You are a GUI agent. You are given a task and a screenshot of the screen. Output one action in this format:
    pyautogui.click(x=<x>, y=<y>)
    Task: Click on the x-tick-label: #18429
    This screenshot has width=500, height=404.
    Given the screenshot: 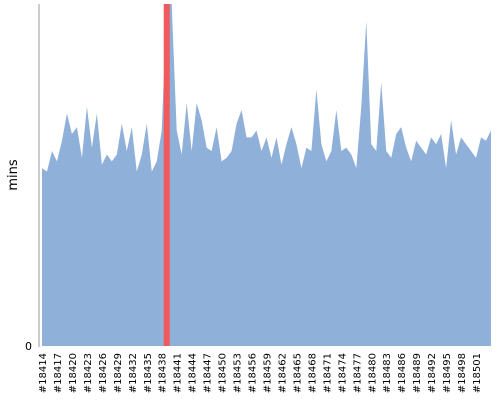 What is the action you would take?
    pyautogui.click(x=118, y=373)
    